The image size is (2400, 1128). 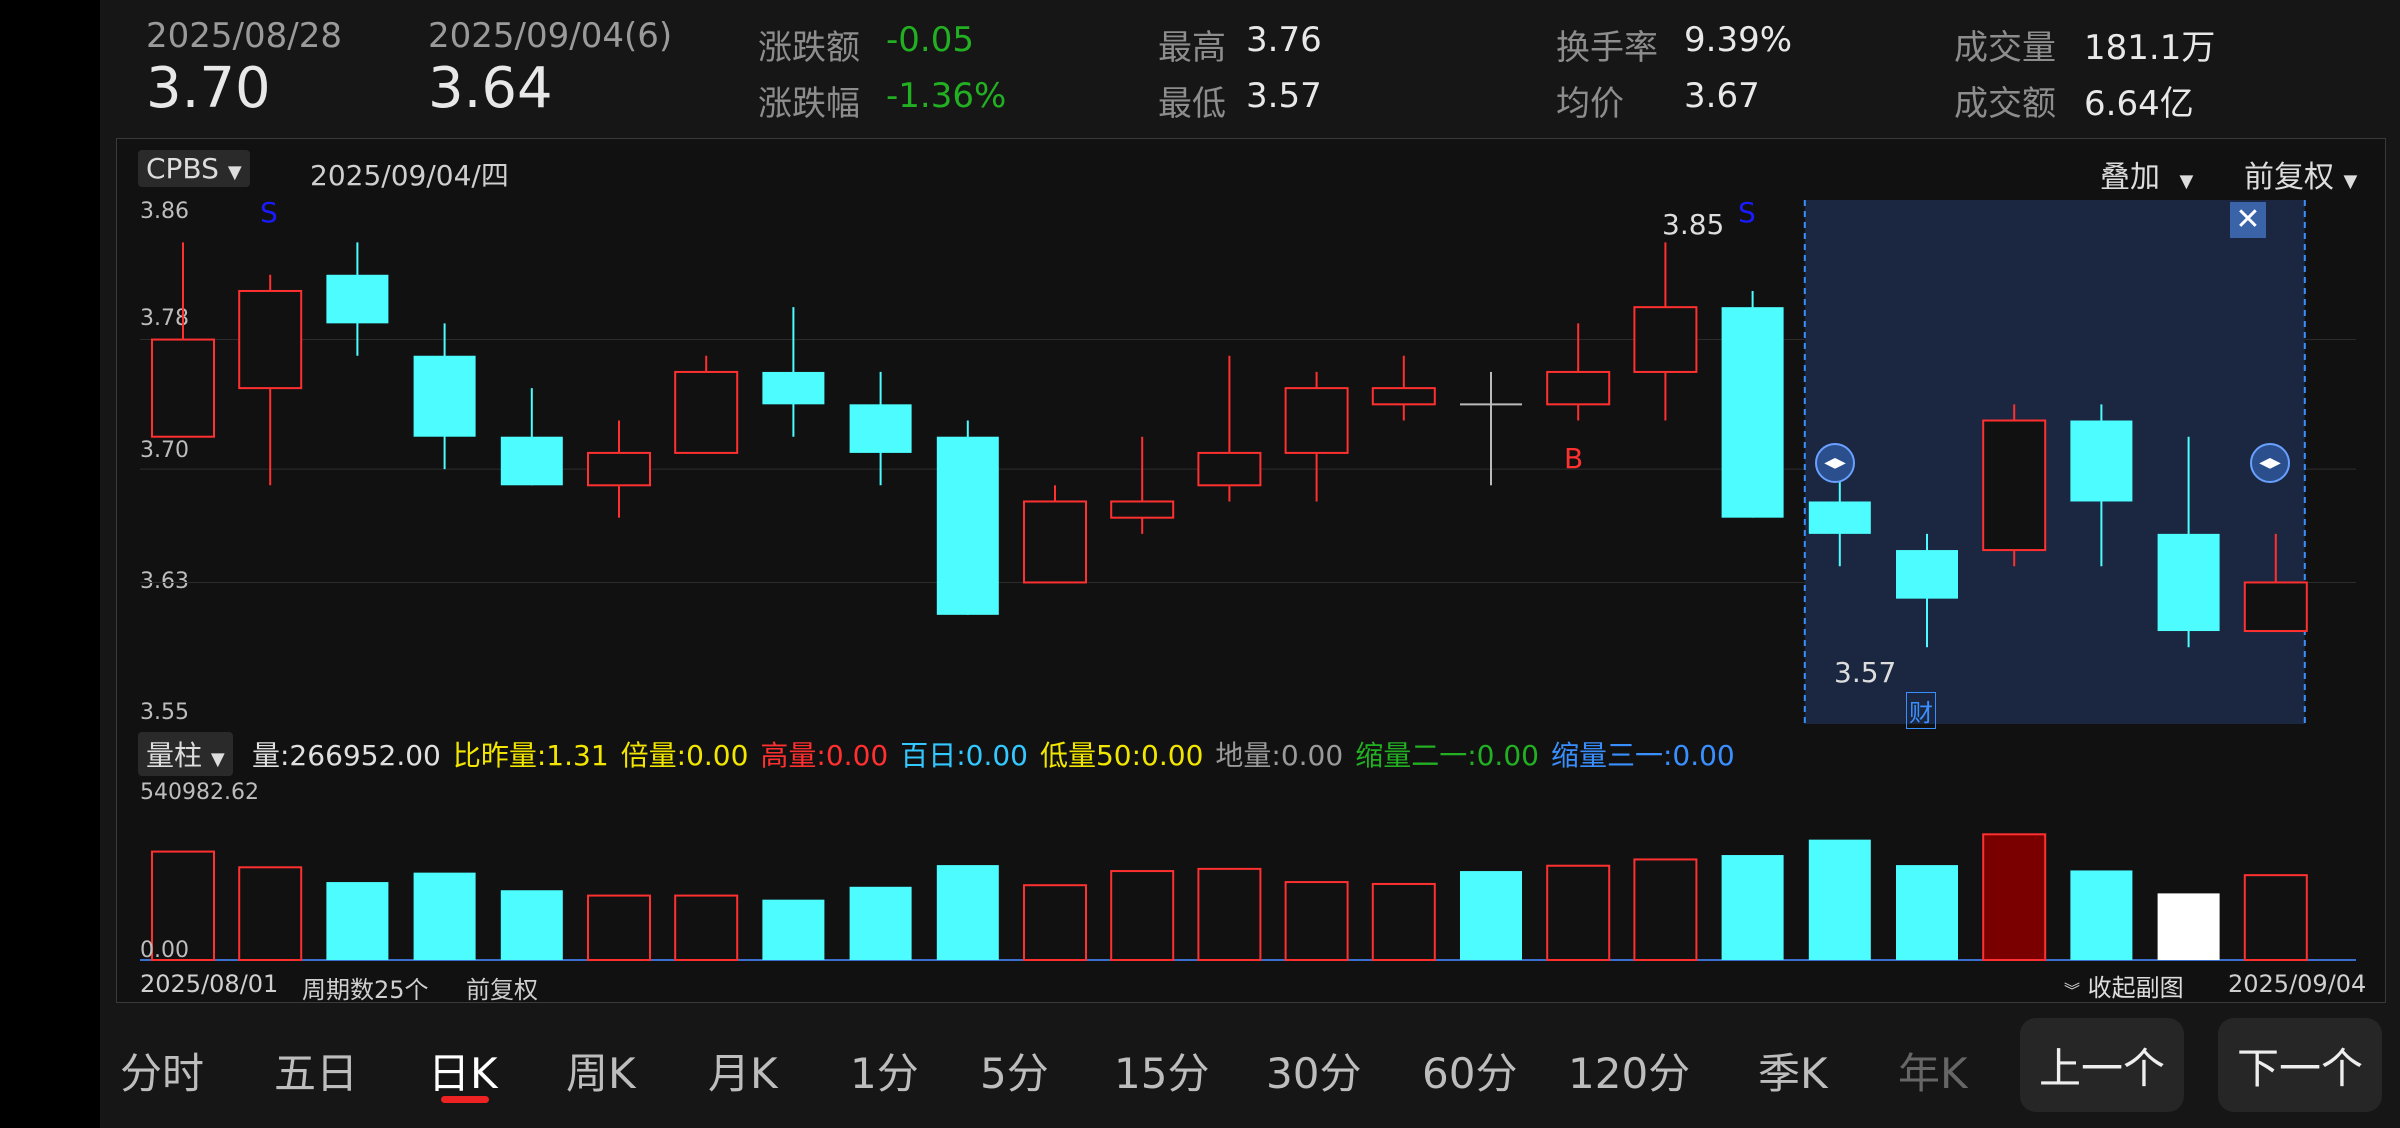 I want to click on y-tick: 3.70, so click(x=164, y=450).